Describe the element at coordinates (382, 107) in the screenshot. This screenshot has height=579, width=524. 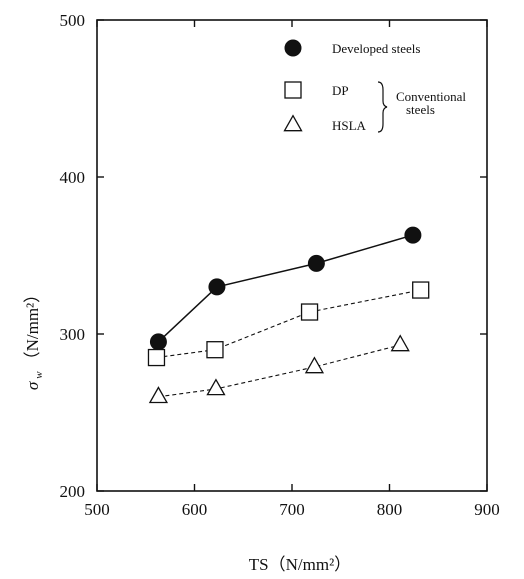
I see `legend-brace` at that location.